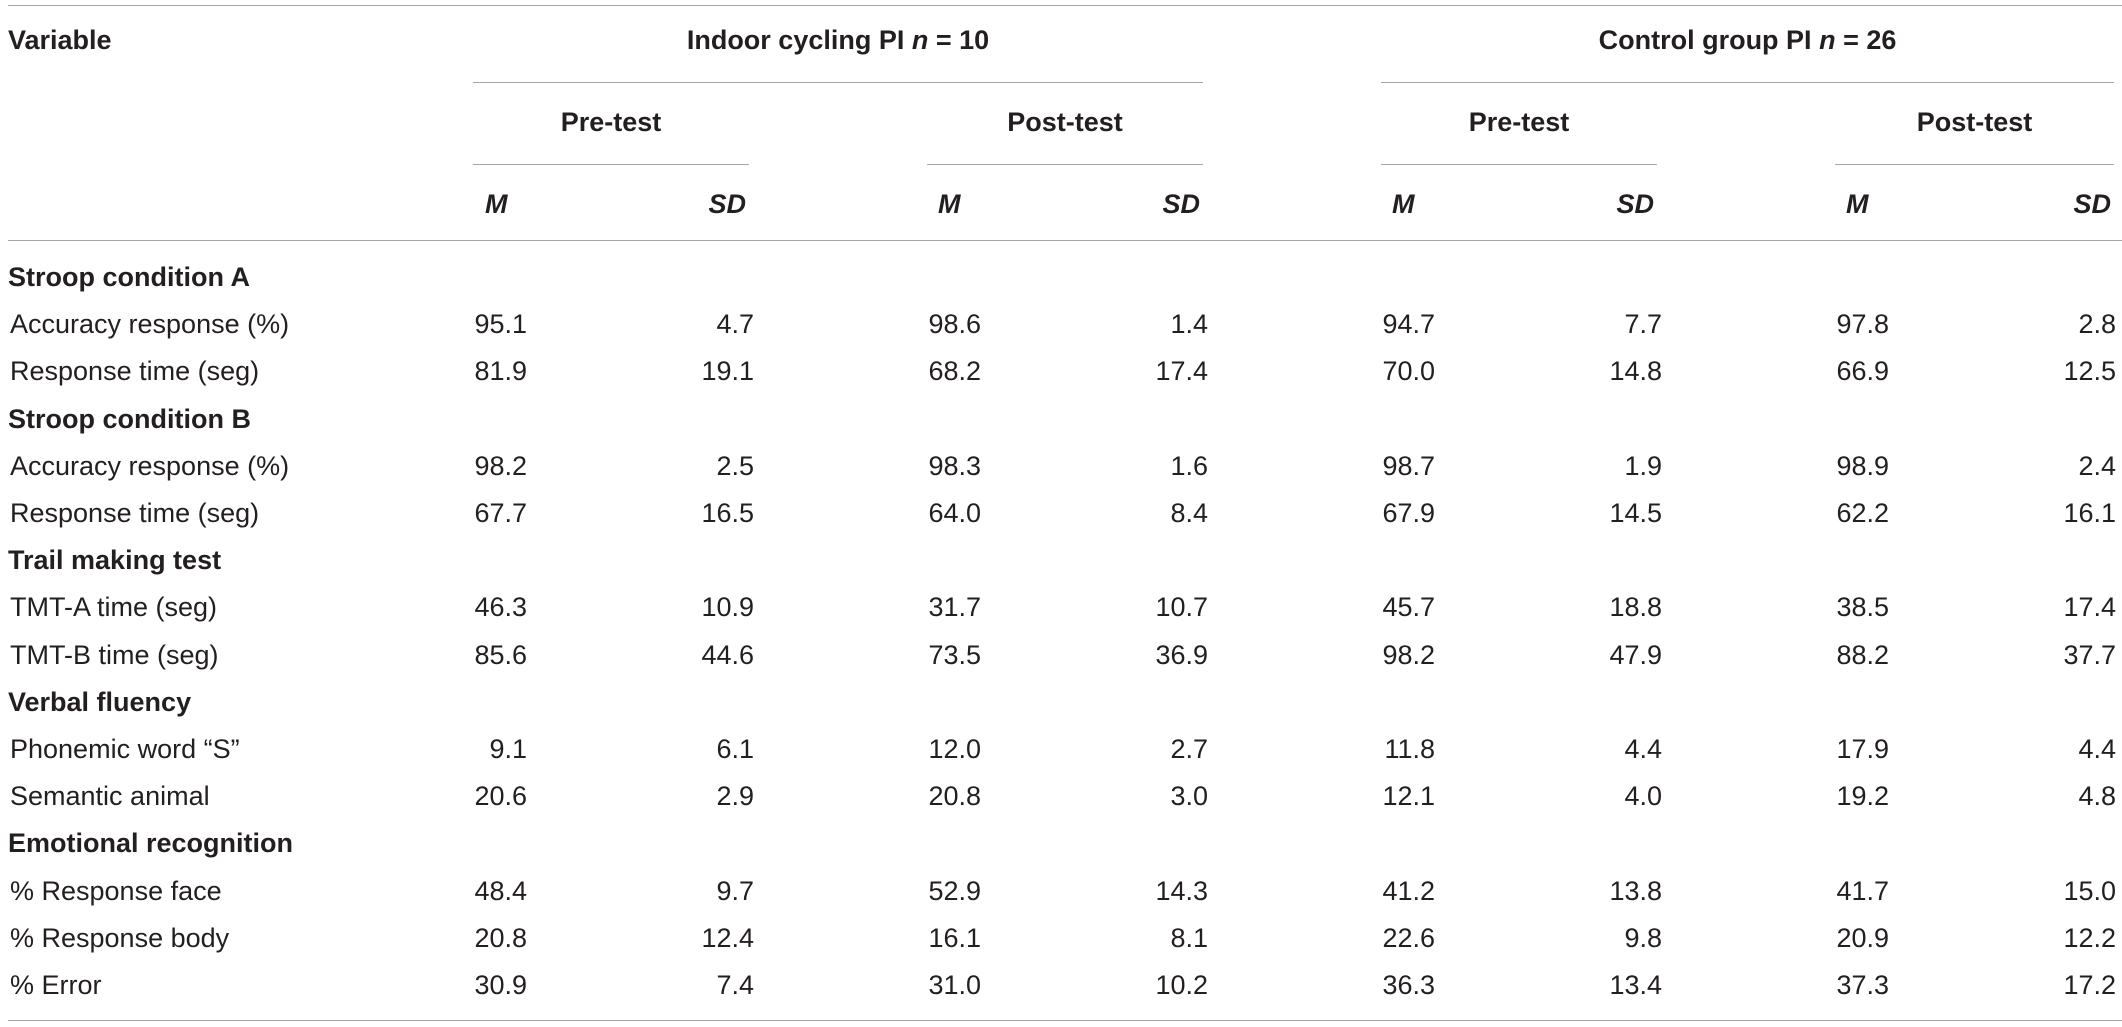 This screenshot has width=2122, height=1027. I want to click on group1-post-m-cell: 16.1, so click(954, 937).